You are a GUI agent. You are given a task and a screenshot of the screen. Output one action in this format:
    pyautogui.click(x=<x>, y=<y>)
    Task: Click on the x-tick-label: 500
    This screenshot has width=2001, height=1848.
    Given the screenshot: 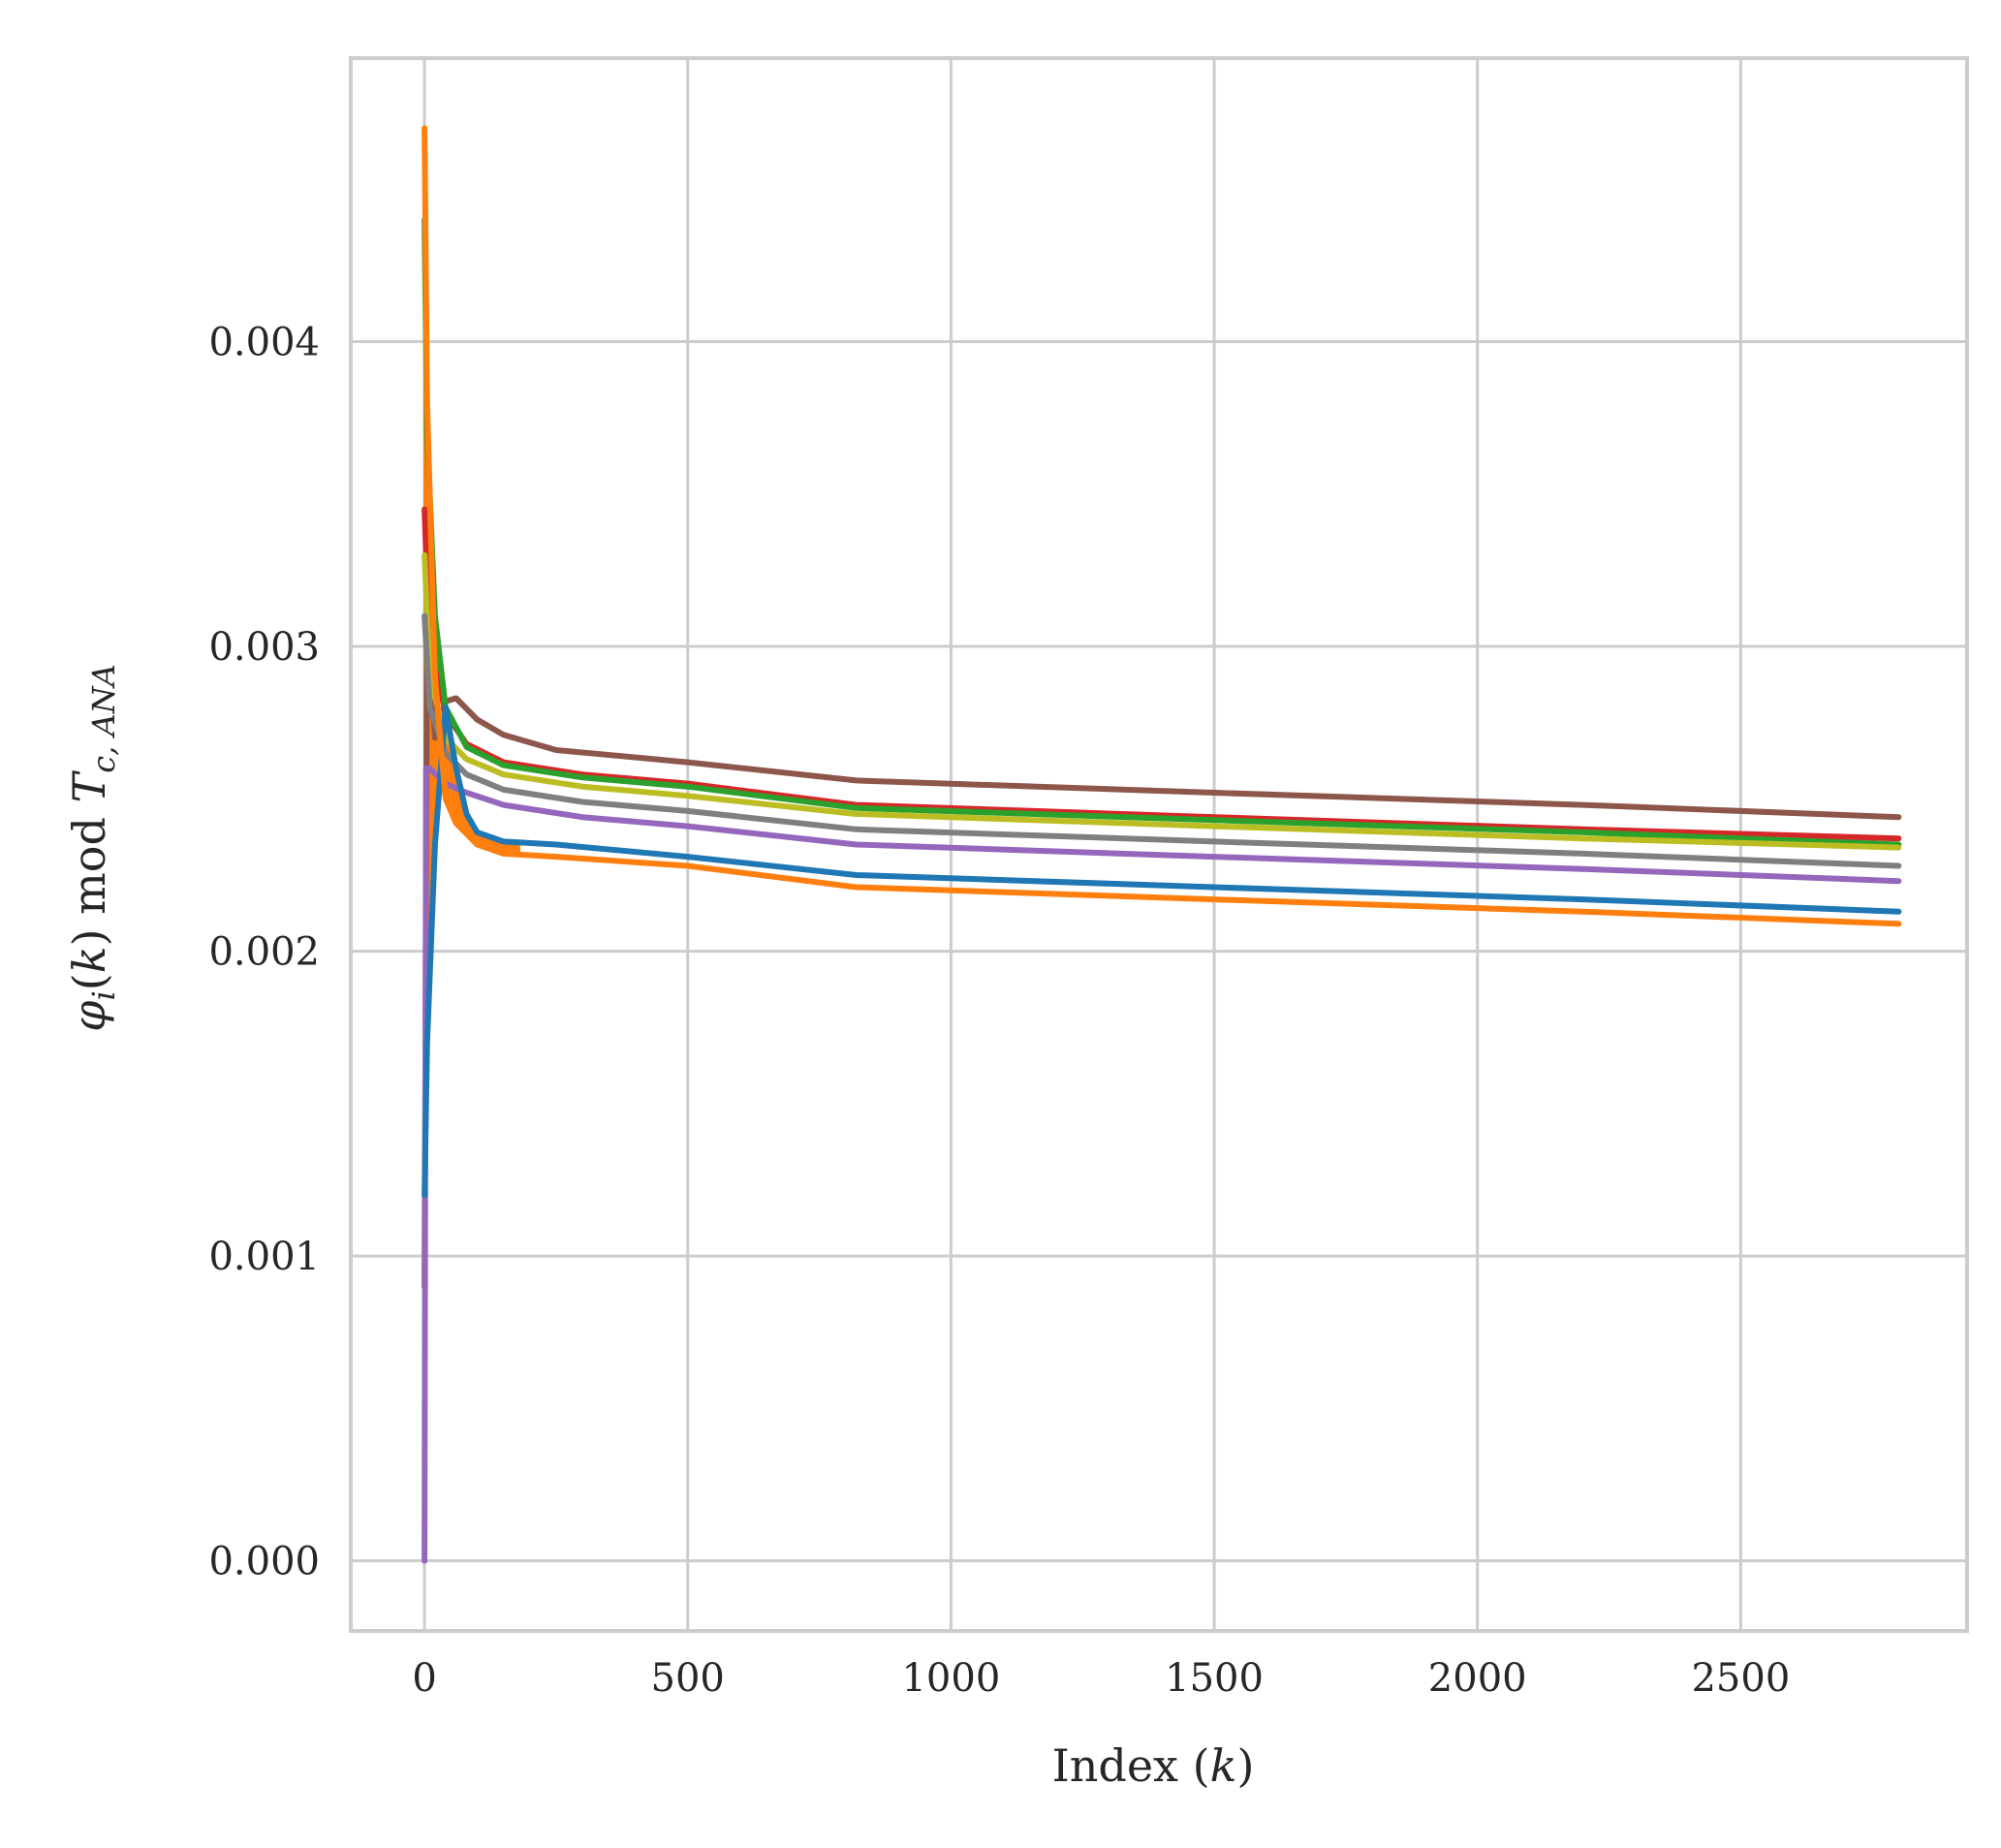 What is the action you would take?
    pyautogui.click(x=688, y=1678)
    